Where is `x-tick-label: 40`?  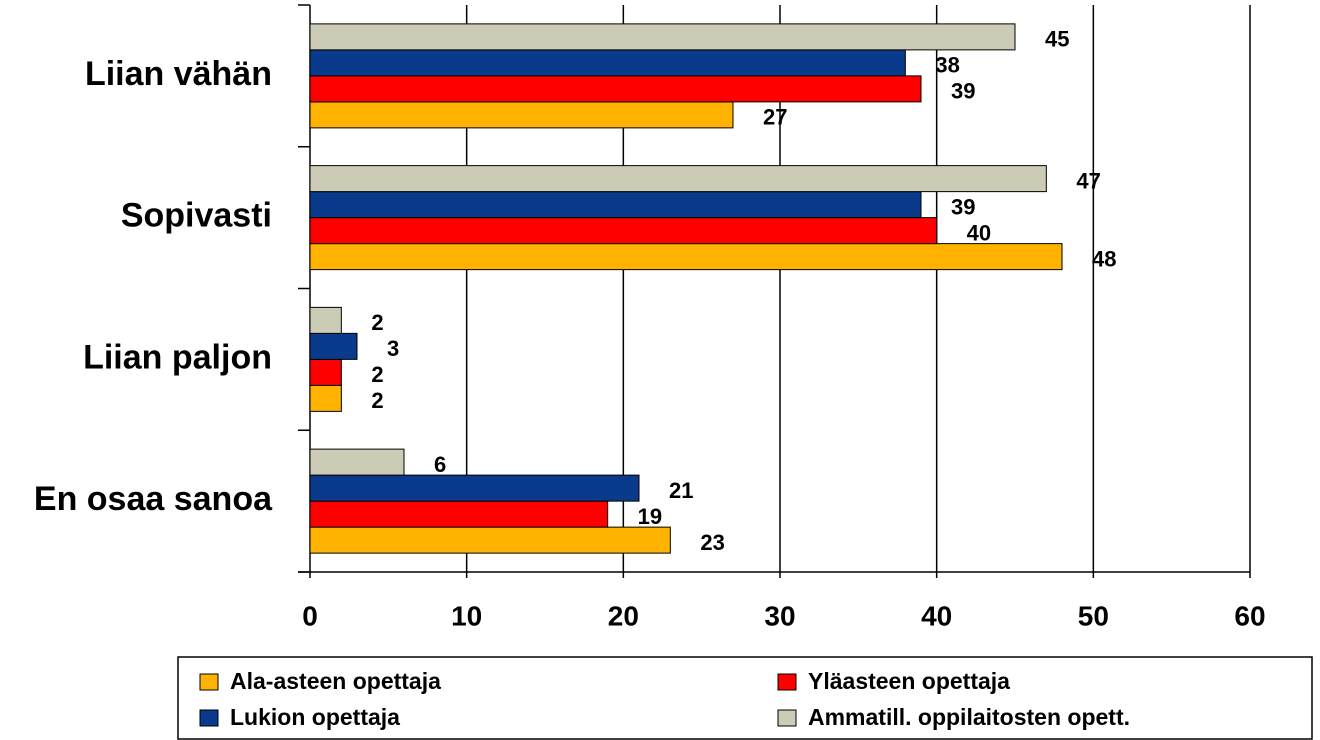
x-tick-label: 40 is located at coordinates (936, 615).